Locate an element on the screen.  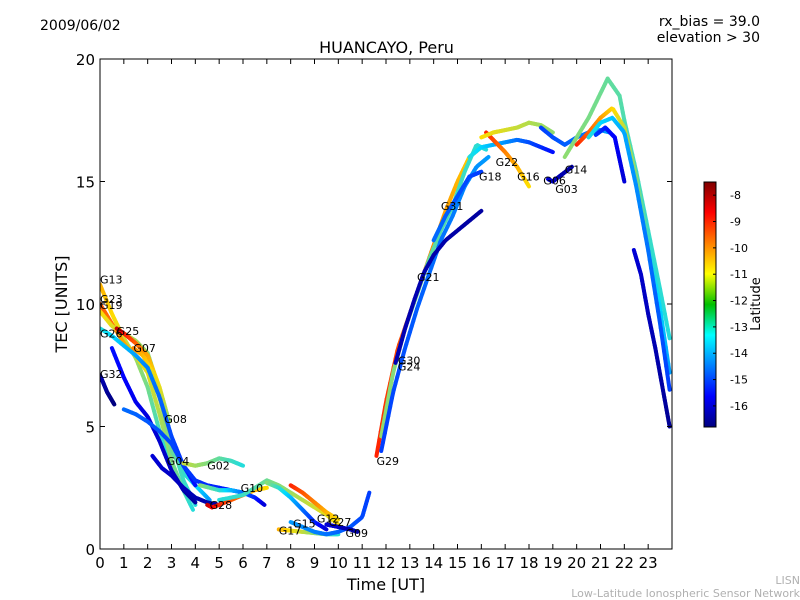
y-tick-label: 10 is located at coordinates (85, 305).